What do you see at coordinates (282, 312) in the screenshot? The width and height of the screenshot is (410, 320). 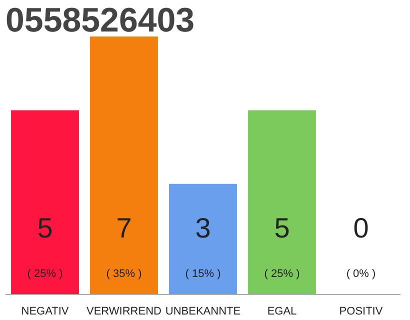 I see `x-tick-label: EGAL` at bounding box center [282, 312].